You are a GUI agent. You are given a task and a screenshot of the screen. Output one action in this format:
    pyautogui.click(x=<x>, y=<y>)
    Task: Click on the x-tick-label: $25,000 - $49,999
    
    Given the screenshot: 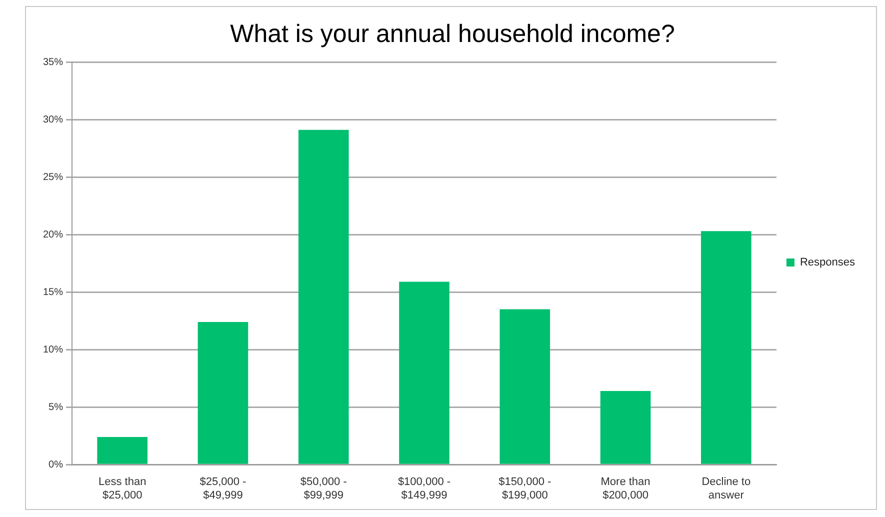 What is the action you would take?
    pyautogui.click(x=223, y=489)
    